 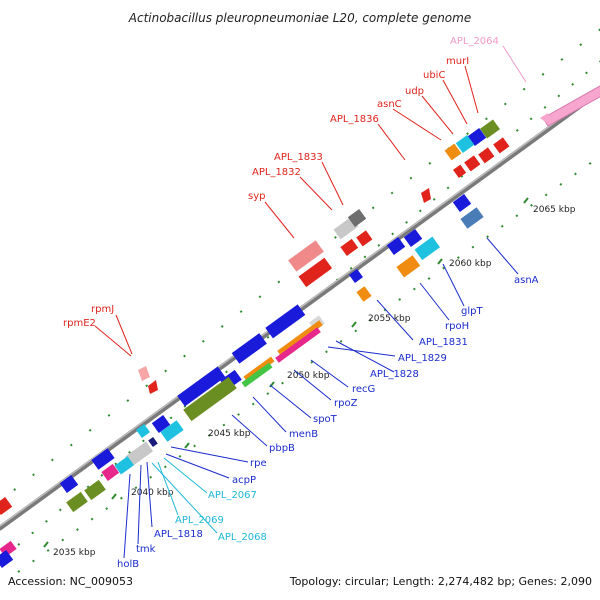 I want to click on label-APL_1828: APL_1828, so click(x=394, y=374).